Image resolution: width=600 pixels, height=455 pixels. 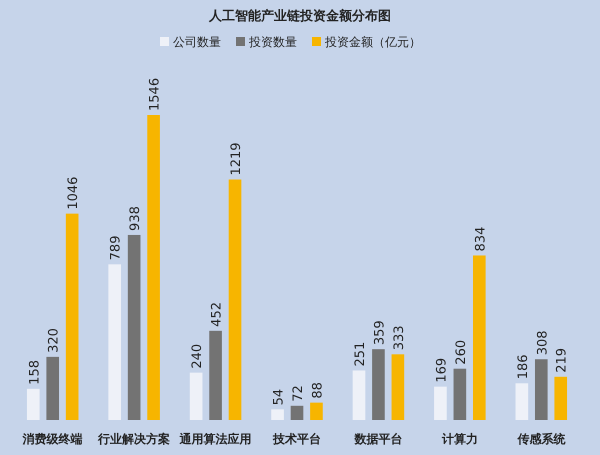 I want to click on data-label: 938, so click(x=136, y=218).